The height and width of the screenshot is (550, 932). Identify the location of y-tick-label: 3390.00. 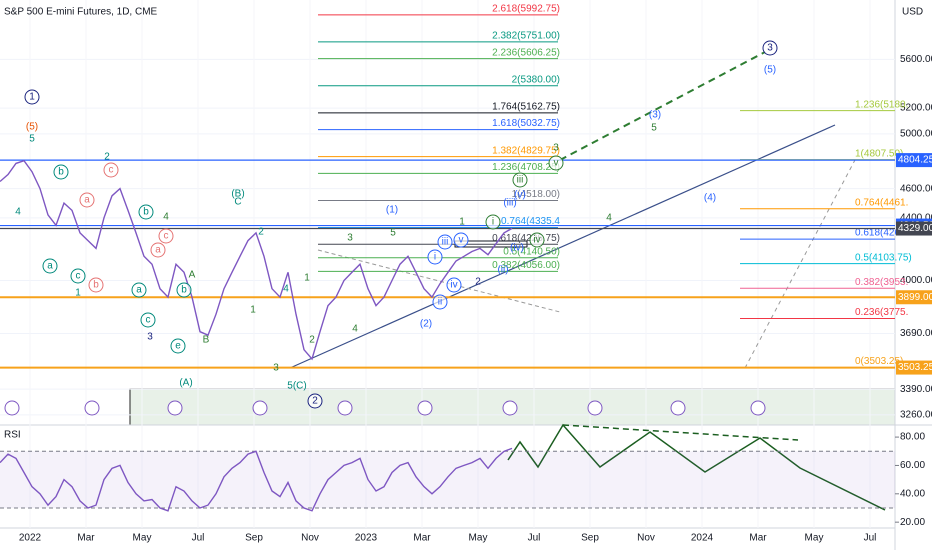
(916, 389).